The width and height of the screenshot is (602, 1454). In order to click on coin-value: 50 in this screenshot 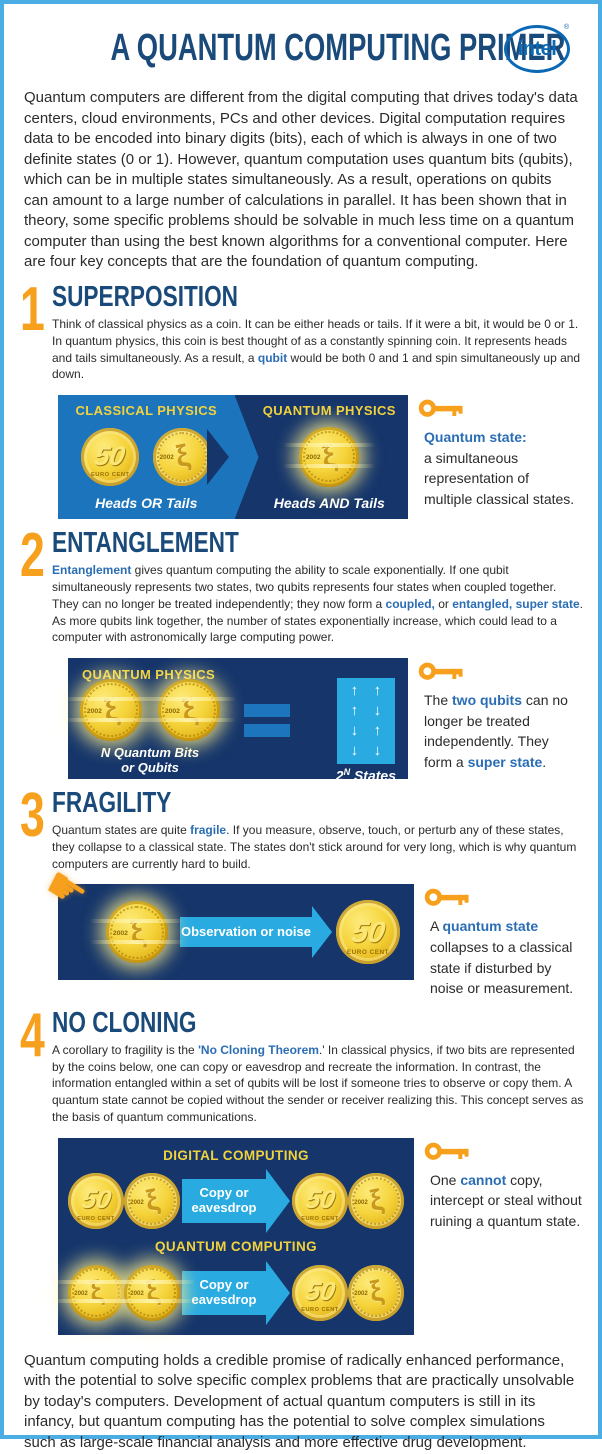, I will do `click(110, 456)`.